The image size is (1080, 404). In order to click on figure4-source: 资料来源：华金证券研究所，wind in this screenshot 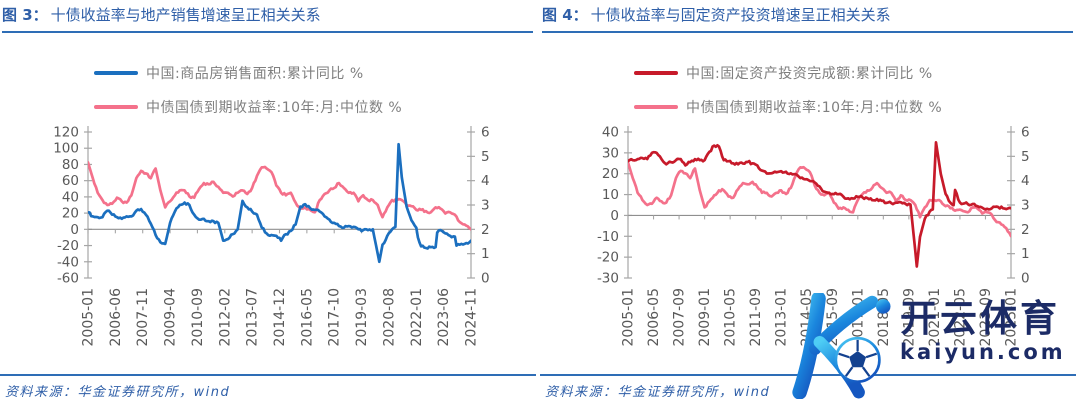, I will do `click(658, 392)`.